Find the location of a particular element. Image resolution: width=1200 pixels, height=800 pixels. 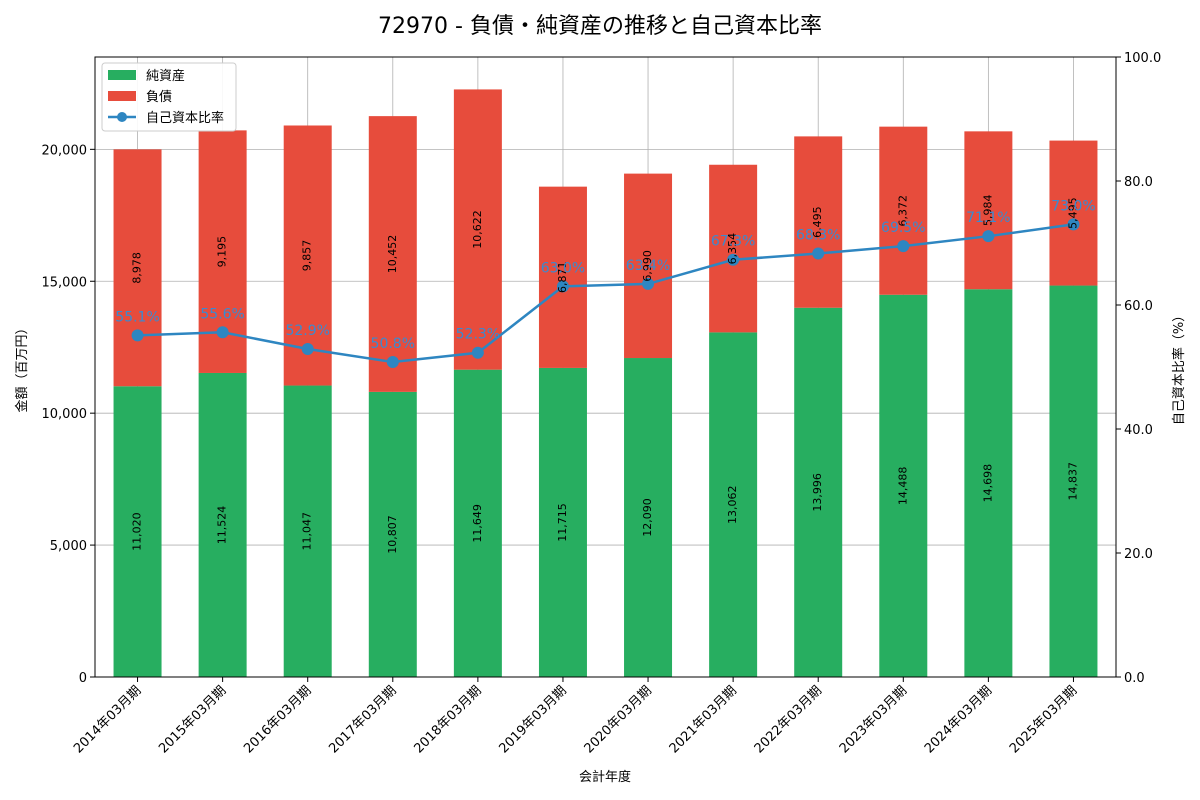

ratio-label: 69.5% is located at coordinates (903, 228).